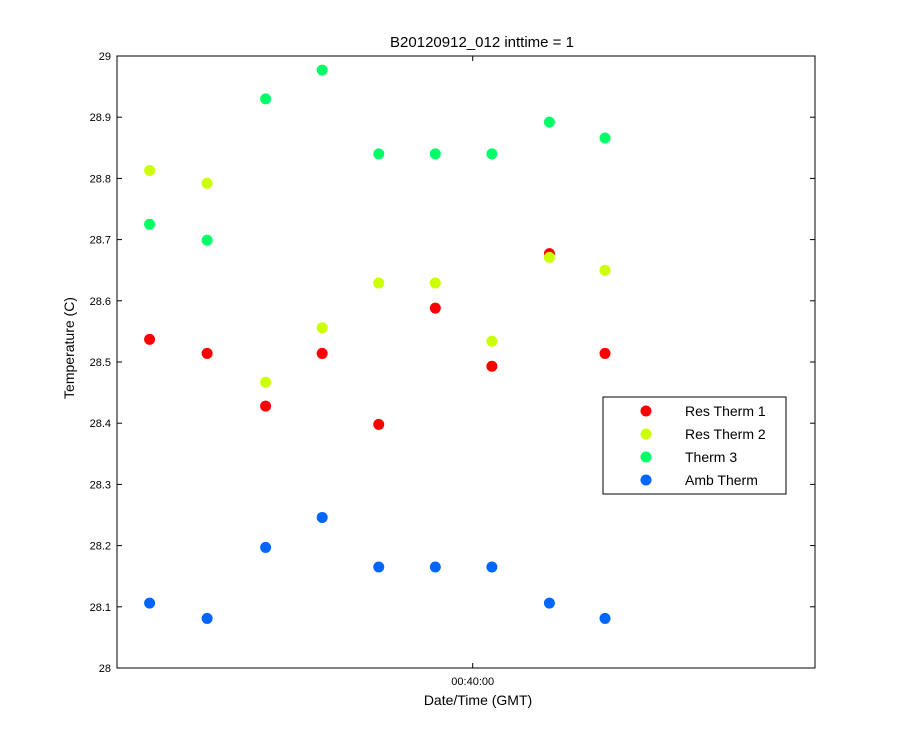  I want to click on y-tick-label: 28.1, so click(100, 608).